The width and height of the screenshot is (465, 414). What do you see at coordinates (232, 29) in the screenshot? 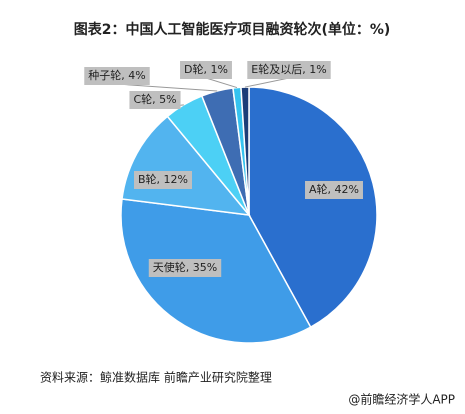
I see `chart-title: 图表2：中国人工智能医疗项目融资轮次(单位：%)` at bounding box center [232, 29].